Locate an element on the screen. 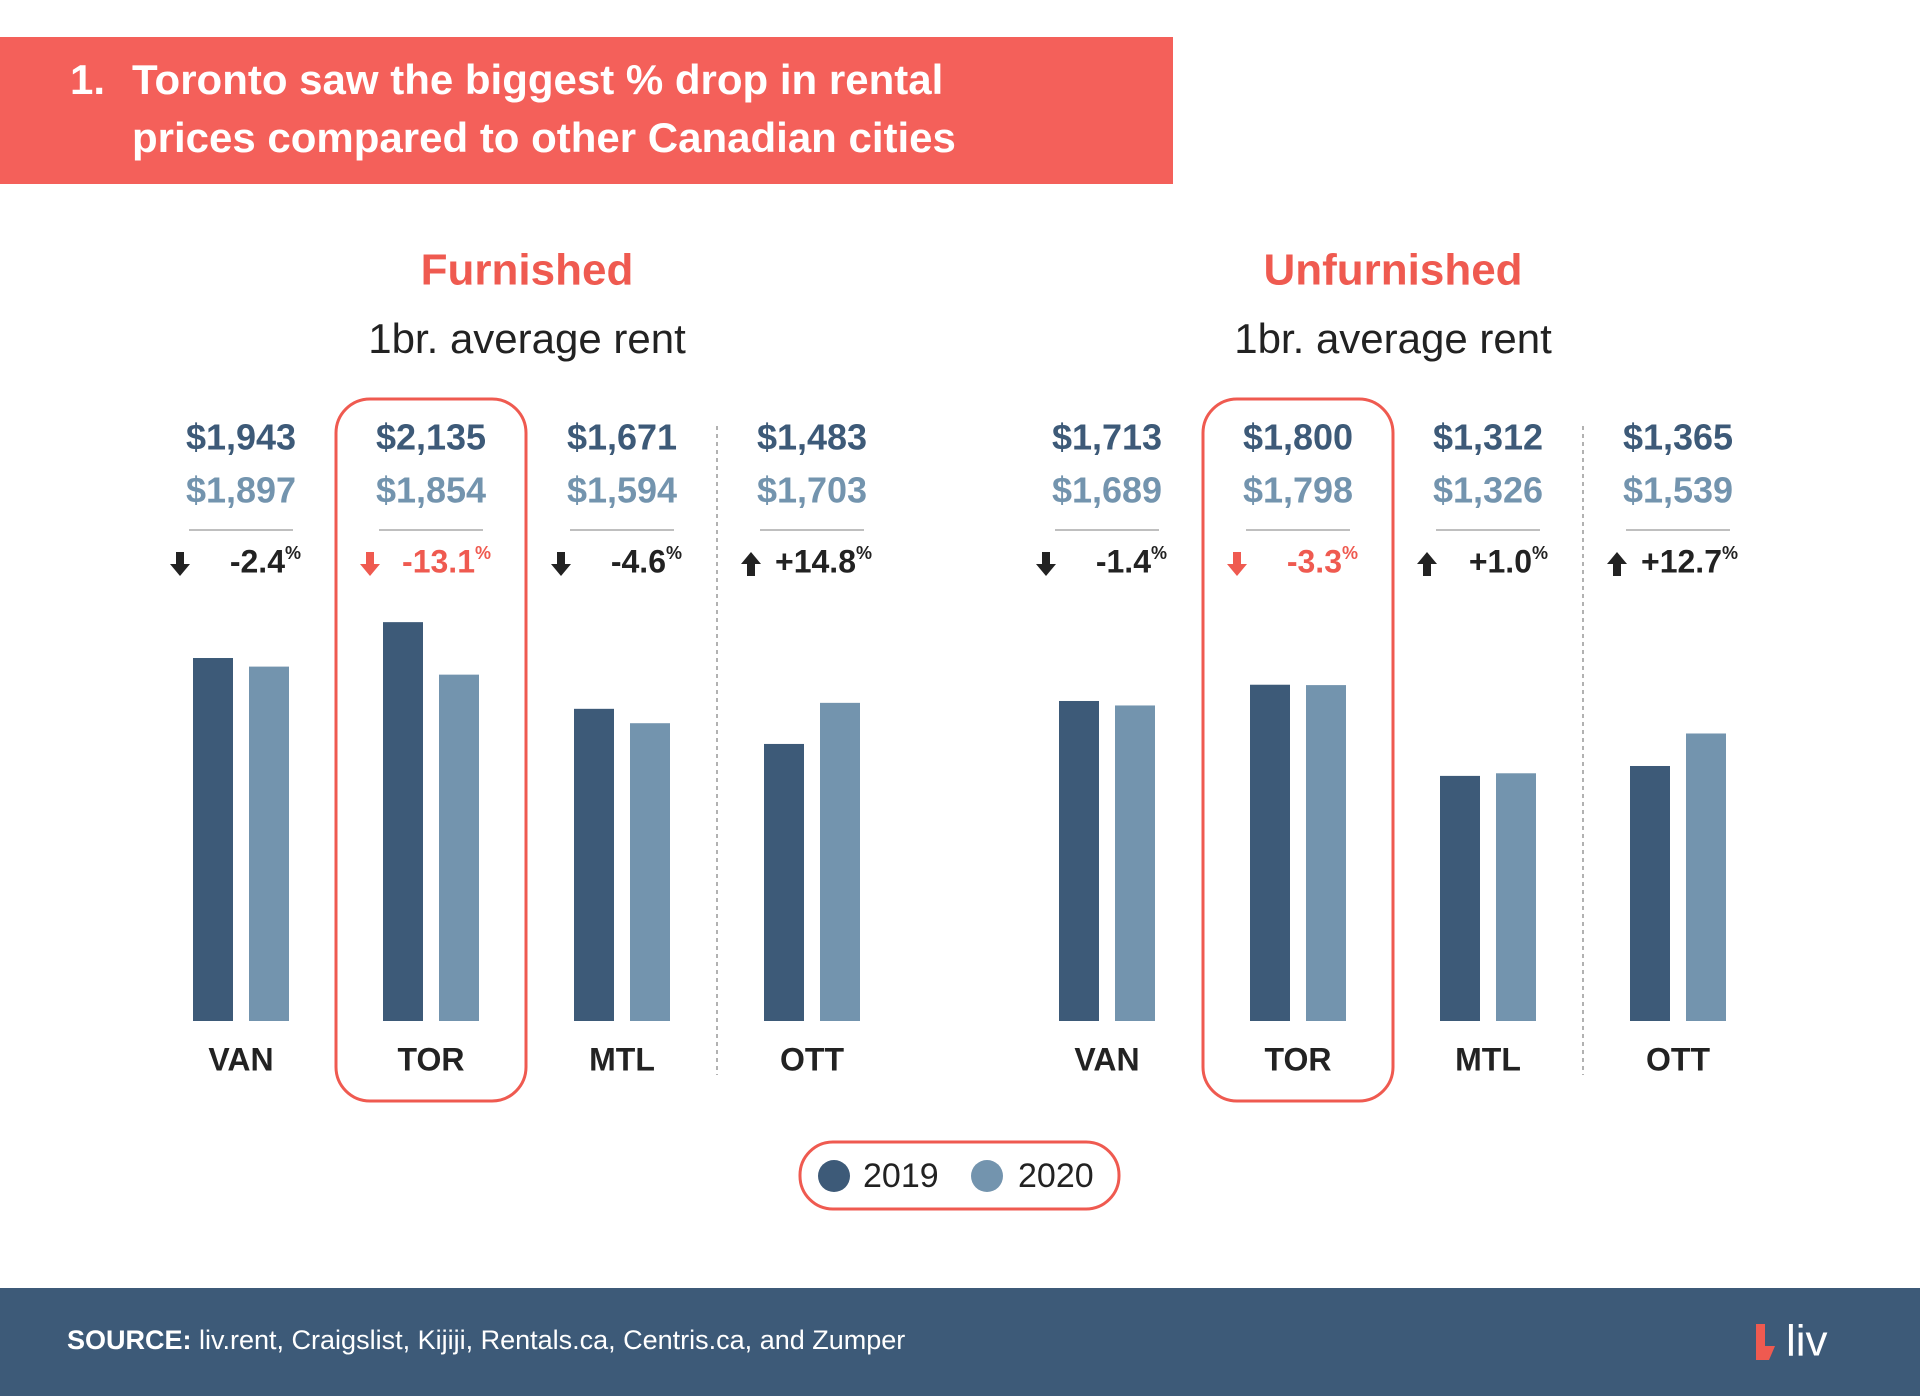 This screenshot has height=1396, width=1920. logo-icon is located at coordinates (1765, 1342).